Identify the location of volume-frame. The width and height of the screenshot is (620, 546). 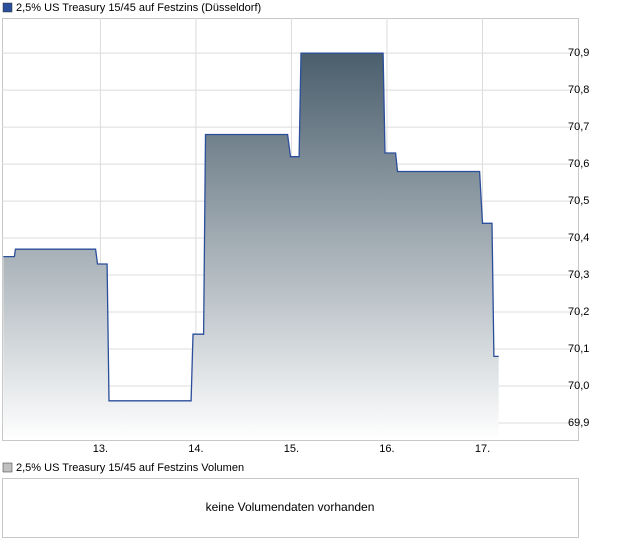
(290, 508).